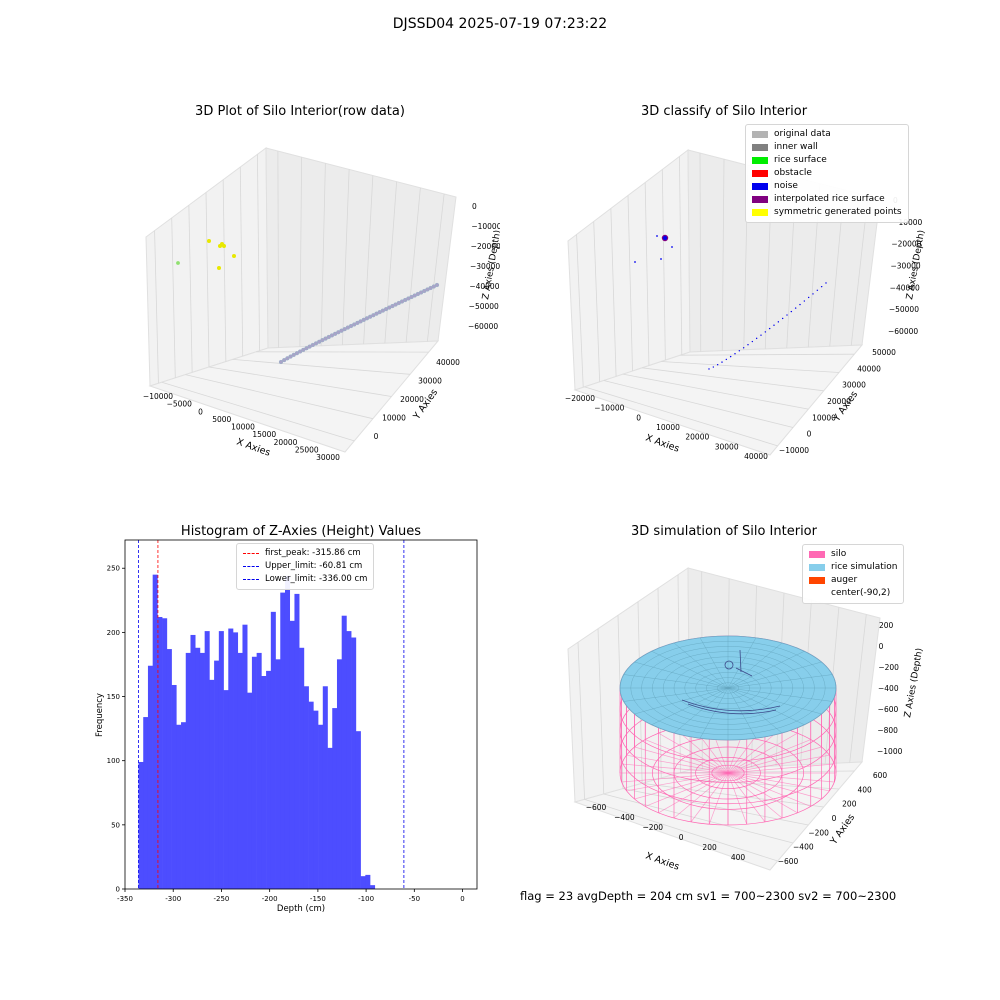  I want to click on legend-label: Lower_limit: -336.00 cm, so click(316, 579).